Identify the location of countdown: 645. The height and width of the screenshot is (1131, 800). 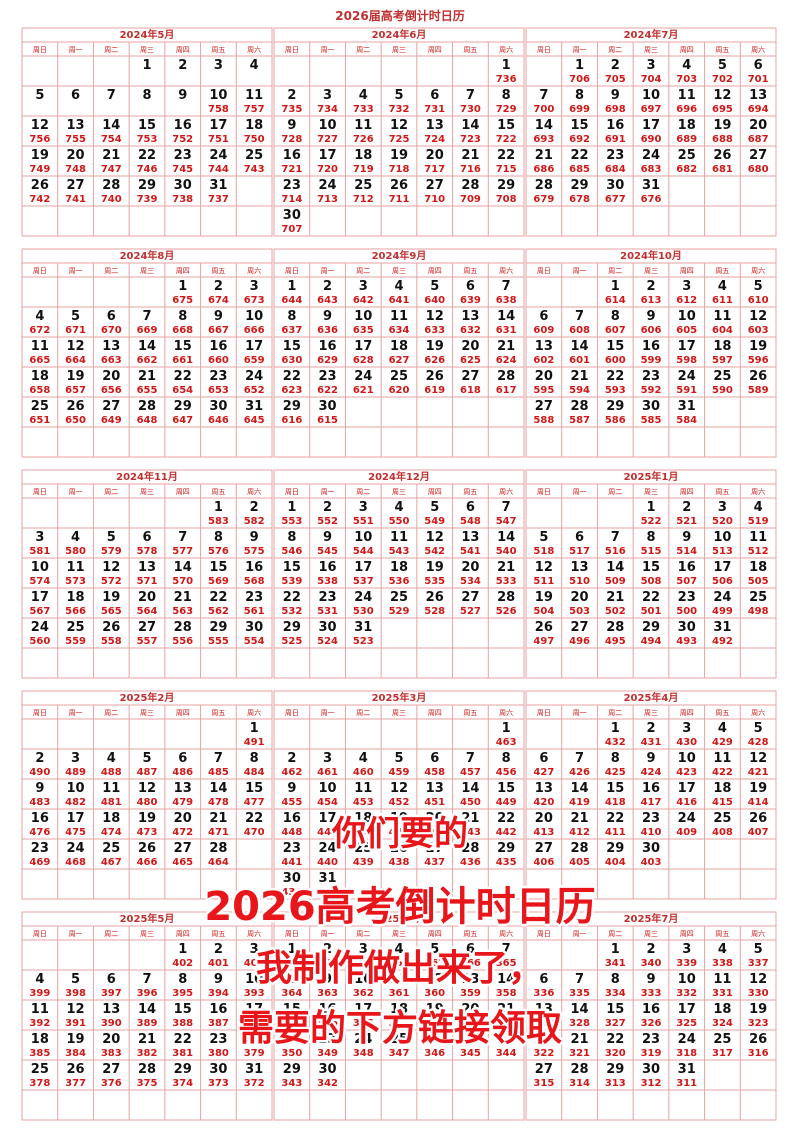
(254, 420).